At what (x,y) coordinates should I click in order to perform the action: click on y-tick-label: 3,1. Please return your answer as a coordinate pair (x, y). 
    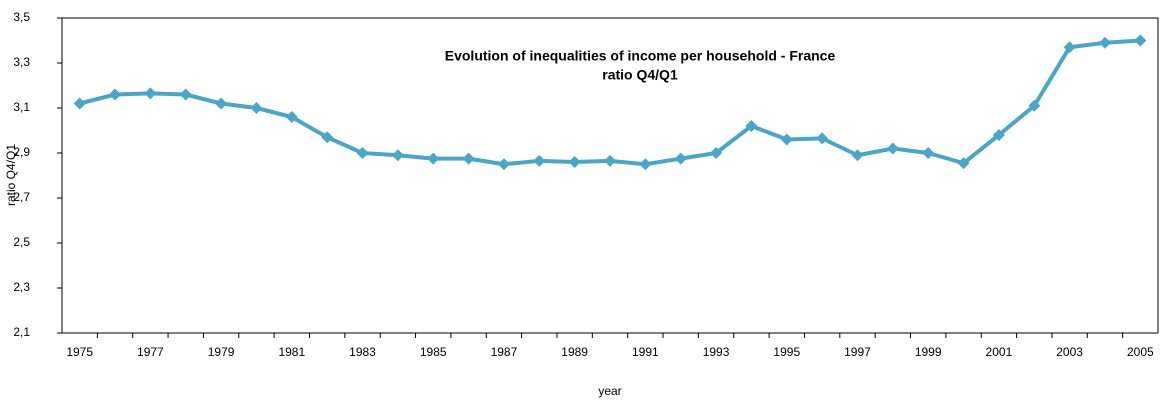
    Looking at the image, I should click on (21, 107).